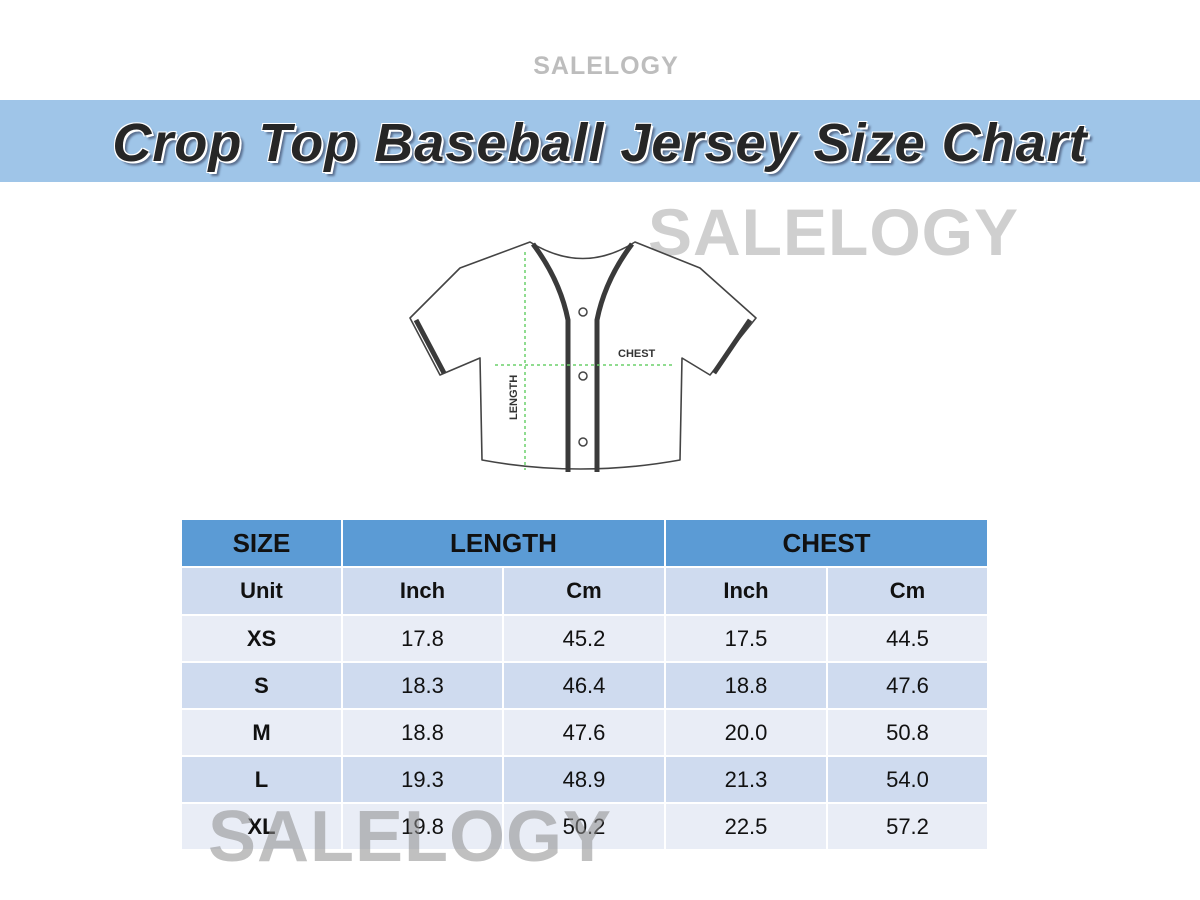  I want to click on value-cell: 50.8, so click(907, 732).